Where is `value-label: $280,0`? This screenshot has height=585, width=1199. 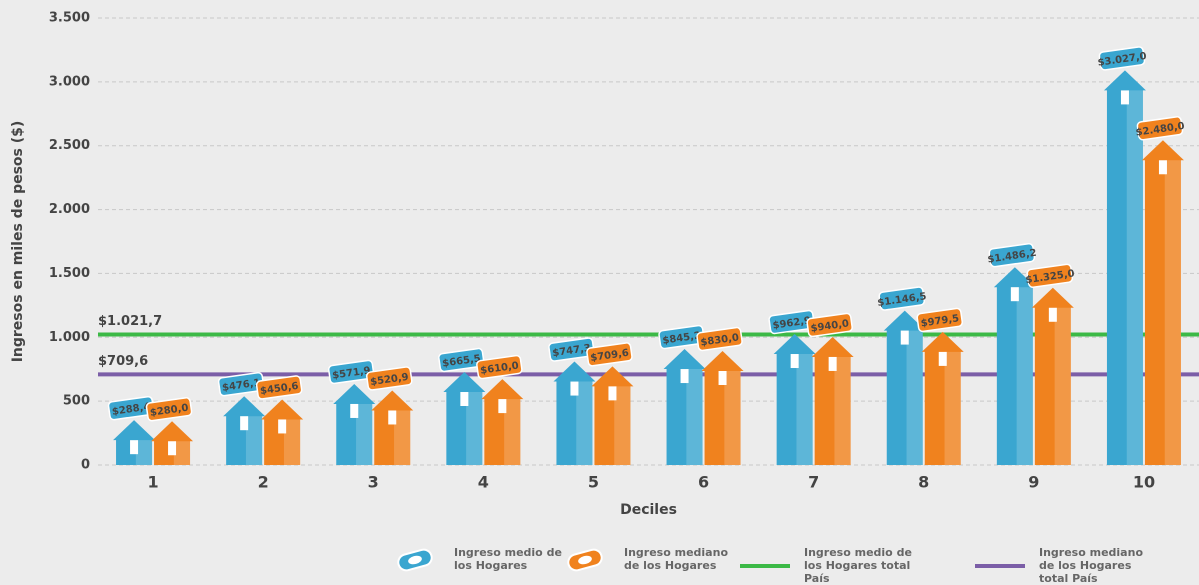 value-label: $280,0 is located at coordinates (169, 411).